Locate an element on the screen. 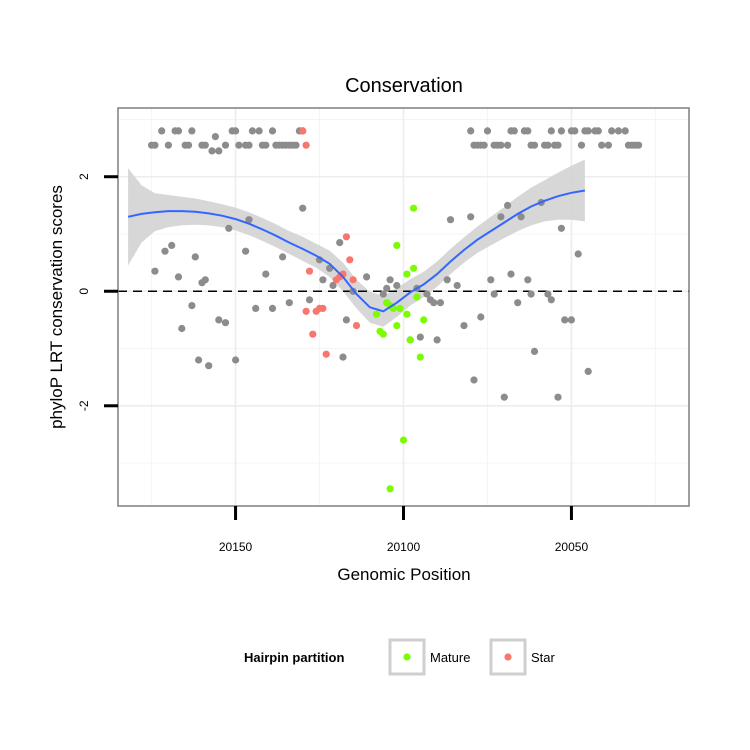 The width and height of the screenshot is (750, 750). legend-label-mature: Mature is located at coordinates (450, 657).